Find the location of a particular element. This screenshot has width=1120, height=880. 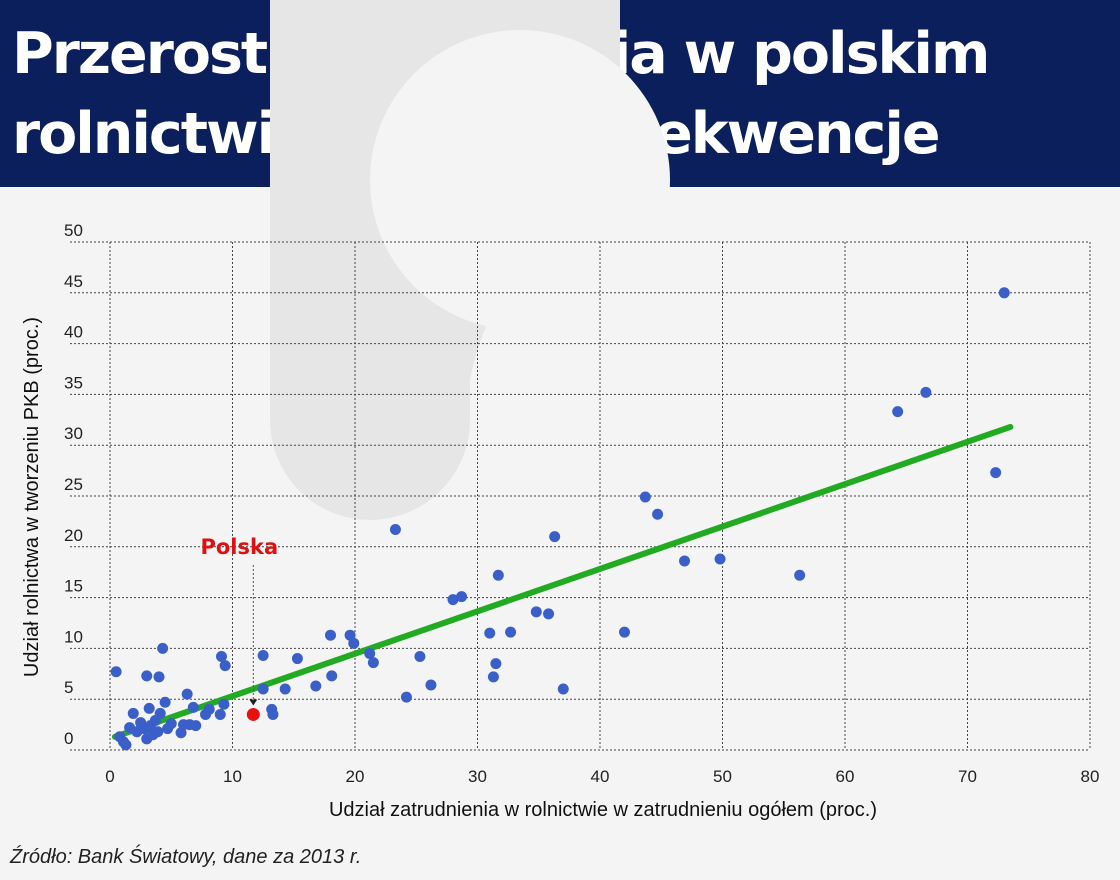

y-tick-label: 40 is located at coordinates (73, 332).